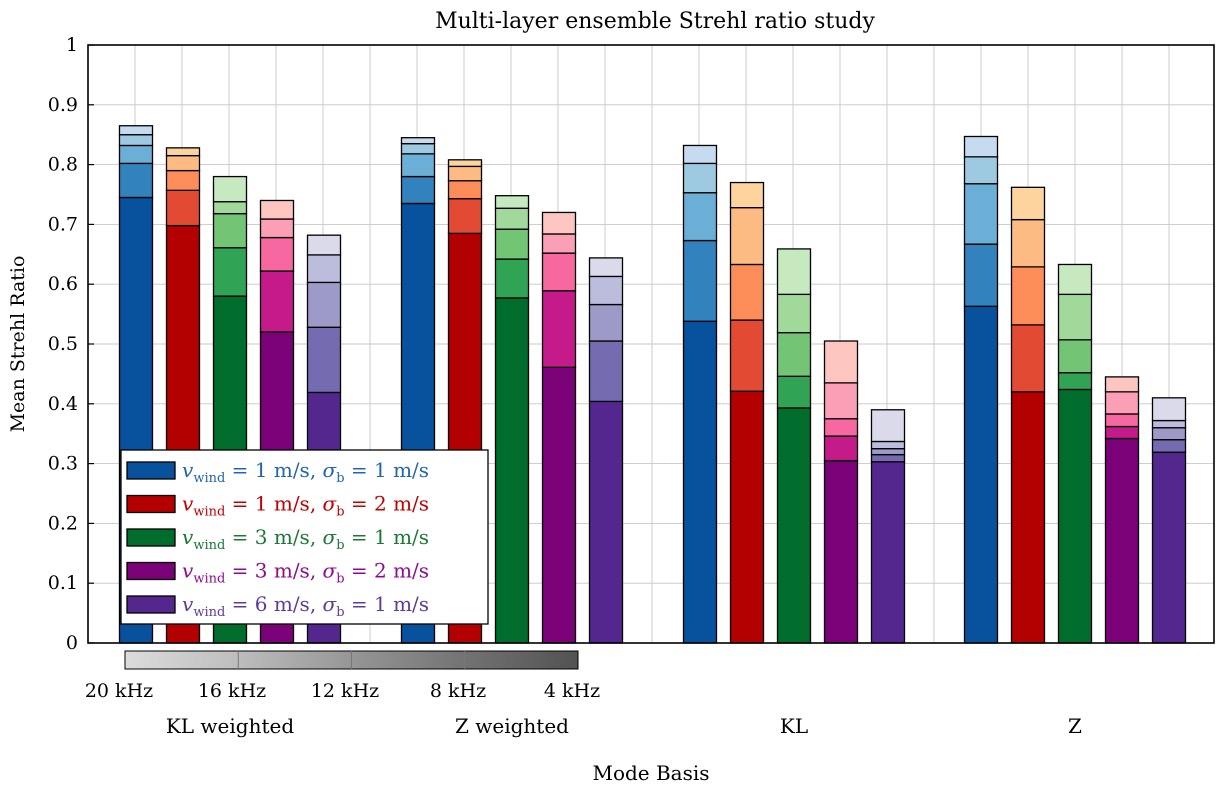  Describe the element at coordinates (63, 464) in the screenshot. I see `y-tick-label: 0.3` at that location.